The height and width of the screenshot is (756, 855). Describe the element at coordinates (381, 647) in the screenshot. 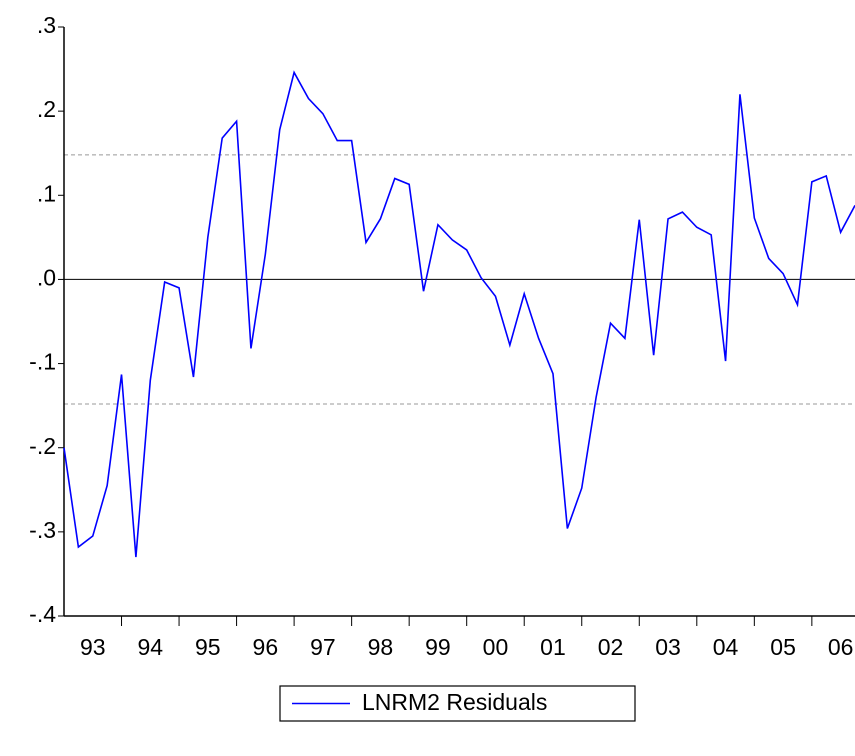

I see `x-tick-label: 98` at that location.